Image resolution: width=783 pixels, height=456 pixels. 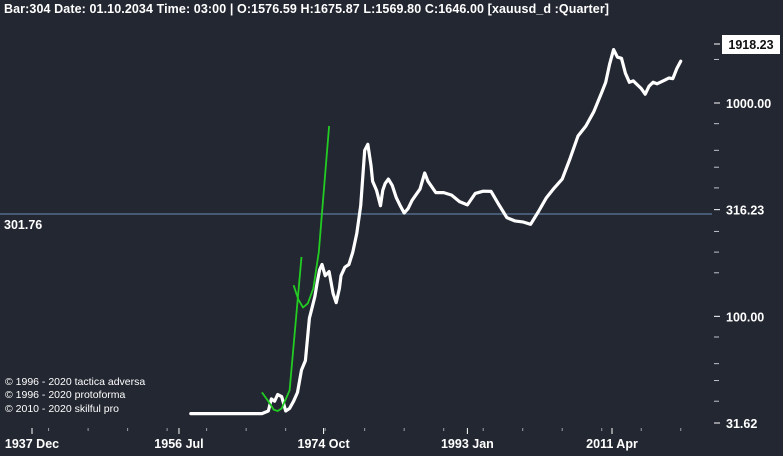 I want to click on y-tick-label: 1918.23, so click(x=750, y=45).